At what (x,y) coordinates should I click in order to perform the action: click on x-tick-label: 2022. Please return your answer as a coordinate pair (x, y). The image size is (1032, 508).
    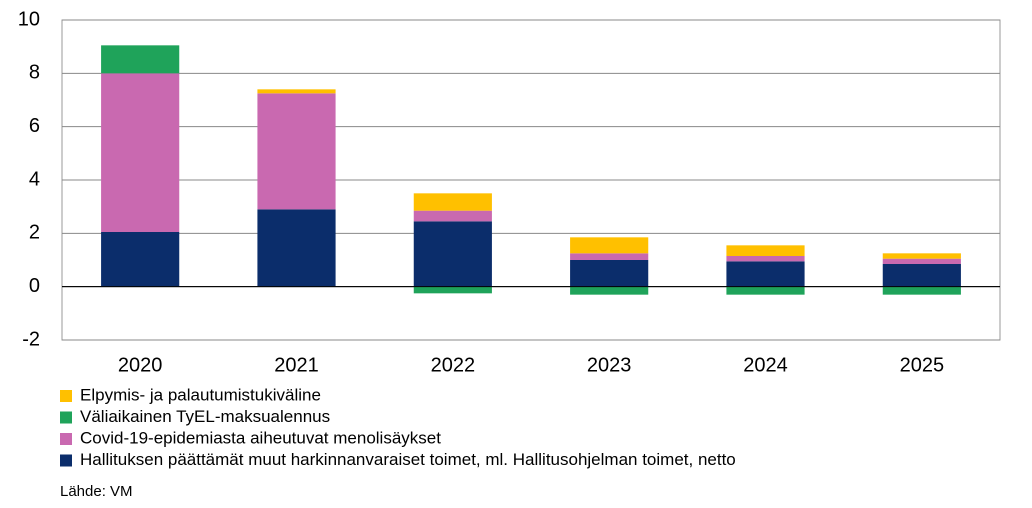
    Looking at the image, I should click on (453, 365).